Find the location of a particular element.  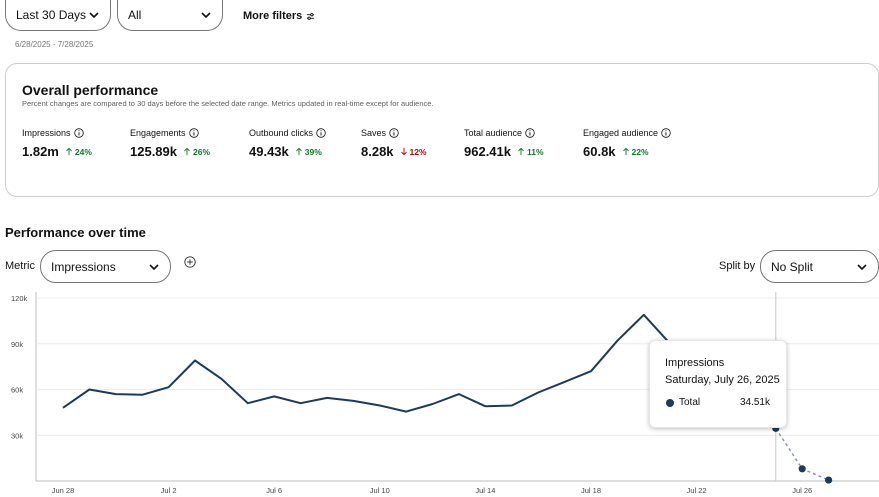

date-range-text: 6/28/2025 - 7/28/2025 is located at coordinates (54, 44).